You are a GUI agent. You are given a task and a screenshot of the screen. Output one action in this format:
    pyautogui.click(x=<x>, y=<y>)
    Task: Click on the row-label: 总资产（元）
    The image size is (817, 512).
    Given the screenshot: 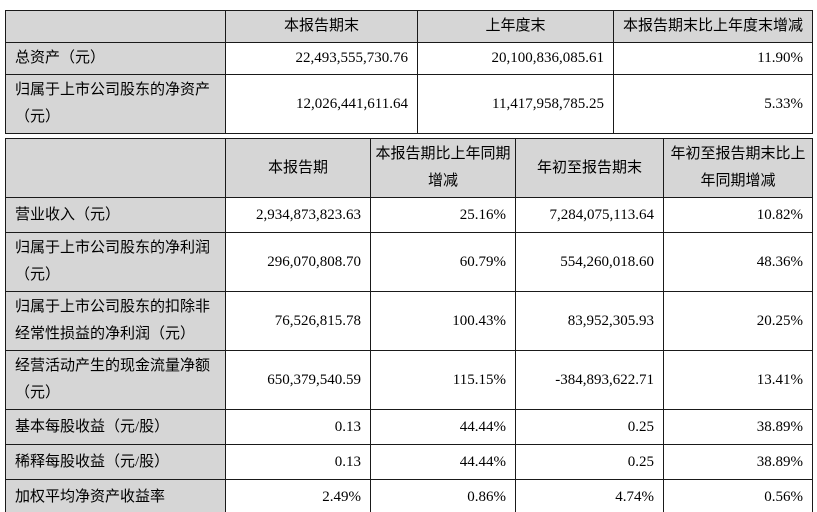 What is the action you would take?
    pyautogui.click(x=115, y=58)
    